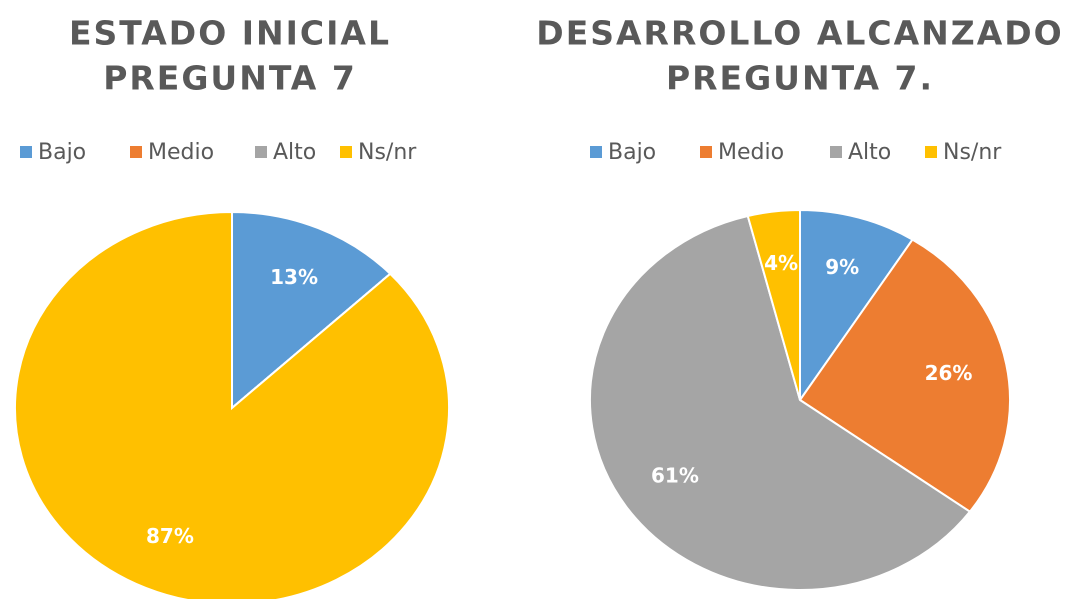  What do you see at coordinates (230, 78) in the screenshot?
I see `chart-title: PREGUNTA 7` at bounding box center [230, 78].